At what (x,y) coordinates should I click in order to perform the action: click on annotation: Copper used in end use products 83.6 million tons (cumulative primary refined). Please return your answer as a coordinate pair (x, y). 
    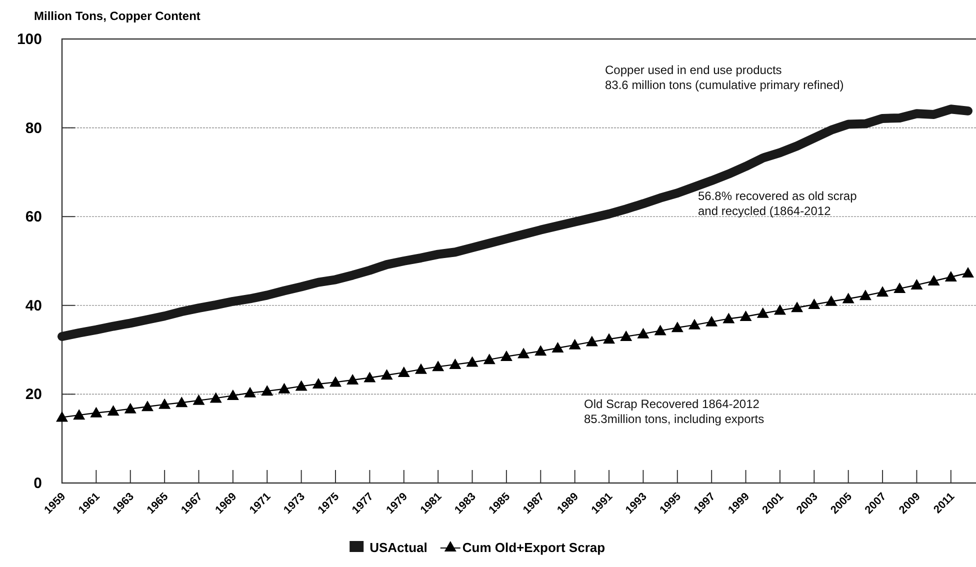
    Looking at the image, I should click on (724, 77).